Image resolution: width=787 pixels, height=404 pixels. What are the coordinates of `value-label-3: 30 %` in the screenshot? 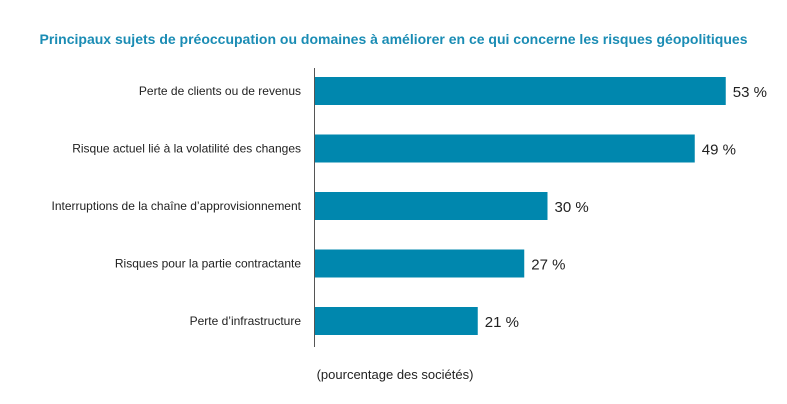 It's located at (572, 207).